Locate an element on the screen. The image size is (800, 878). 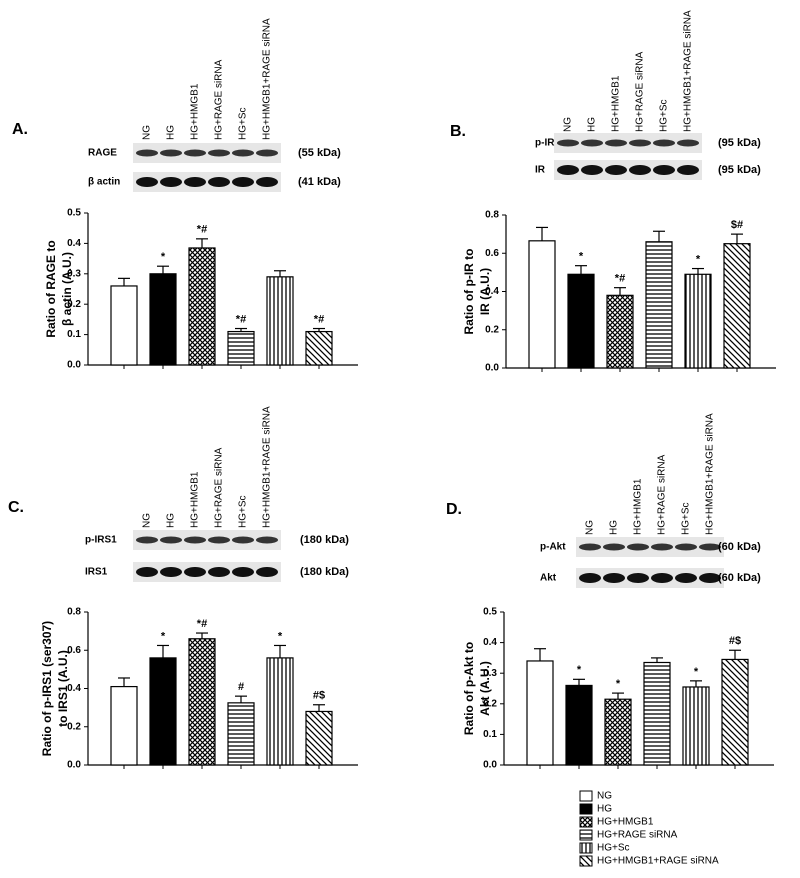
y-axis-label: Ratio of p-Akt to is located at coordinates (469, 688).